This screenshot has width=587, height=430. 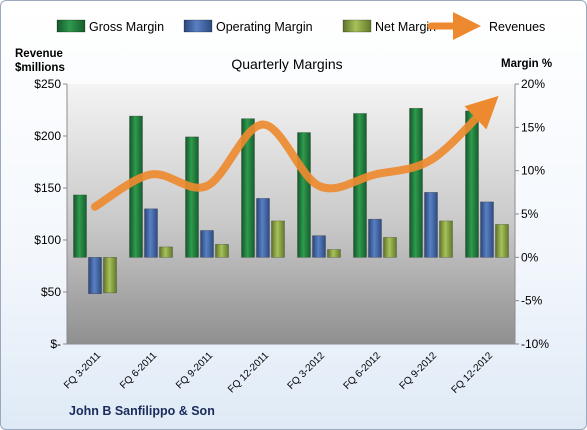 I want to click on x-tick-label: FQ 6-2011, so click(x=138, y=370).